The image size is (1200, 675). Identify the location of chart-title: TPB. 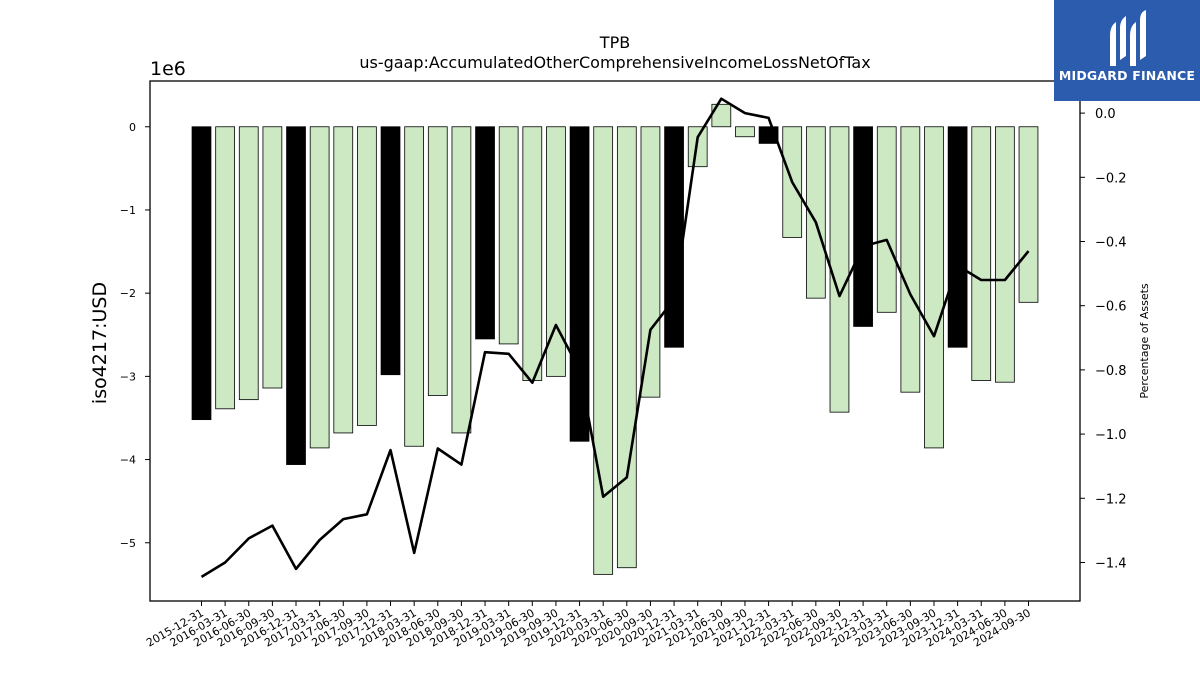
(614, 42).